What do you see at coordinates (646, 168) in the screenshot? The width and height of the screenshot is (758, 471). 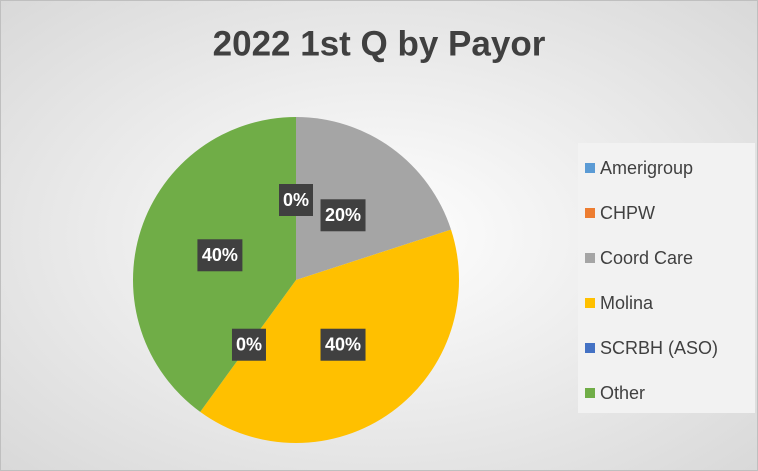 I see `legend-label: Amerigroup` at bounding box center [646, 168].